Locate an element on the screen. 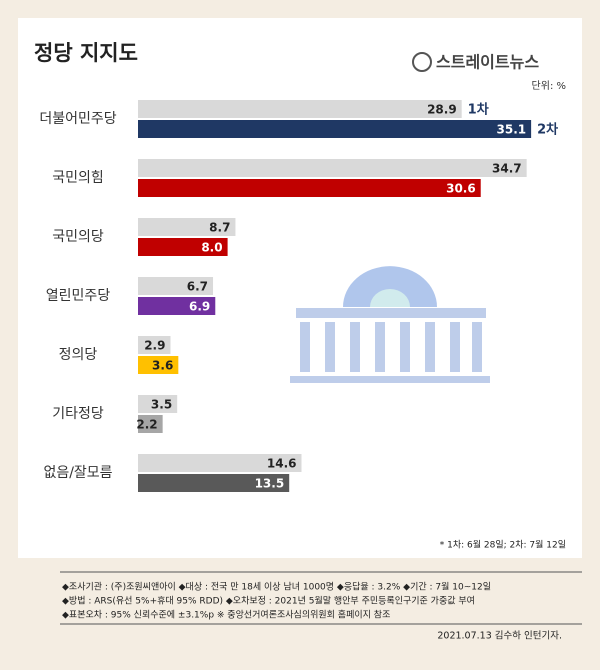 This screenshot has height=670, width=600. legend-label: 2차 is located at coordinates (547, 130).